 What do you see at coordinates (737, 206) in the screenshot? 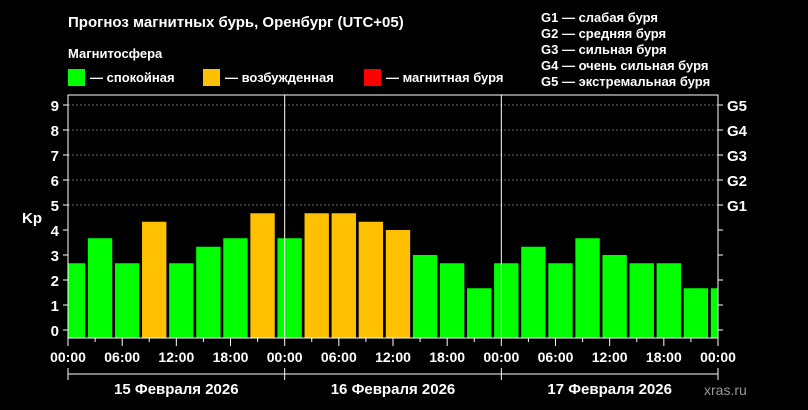
I see `g-level-label: G1` at bounding box center [737, 206].